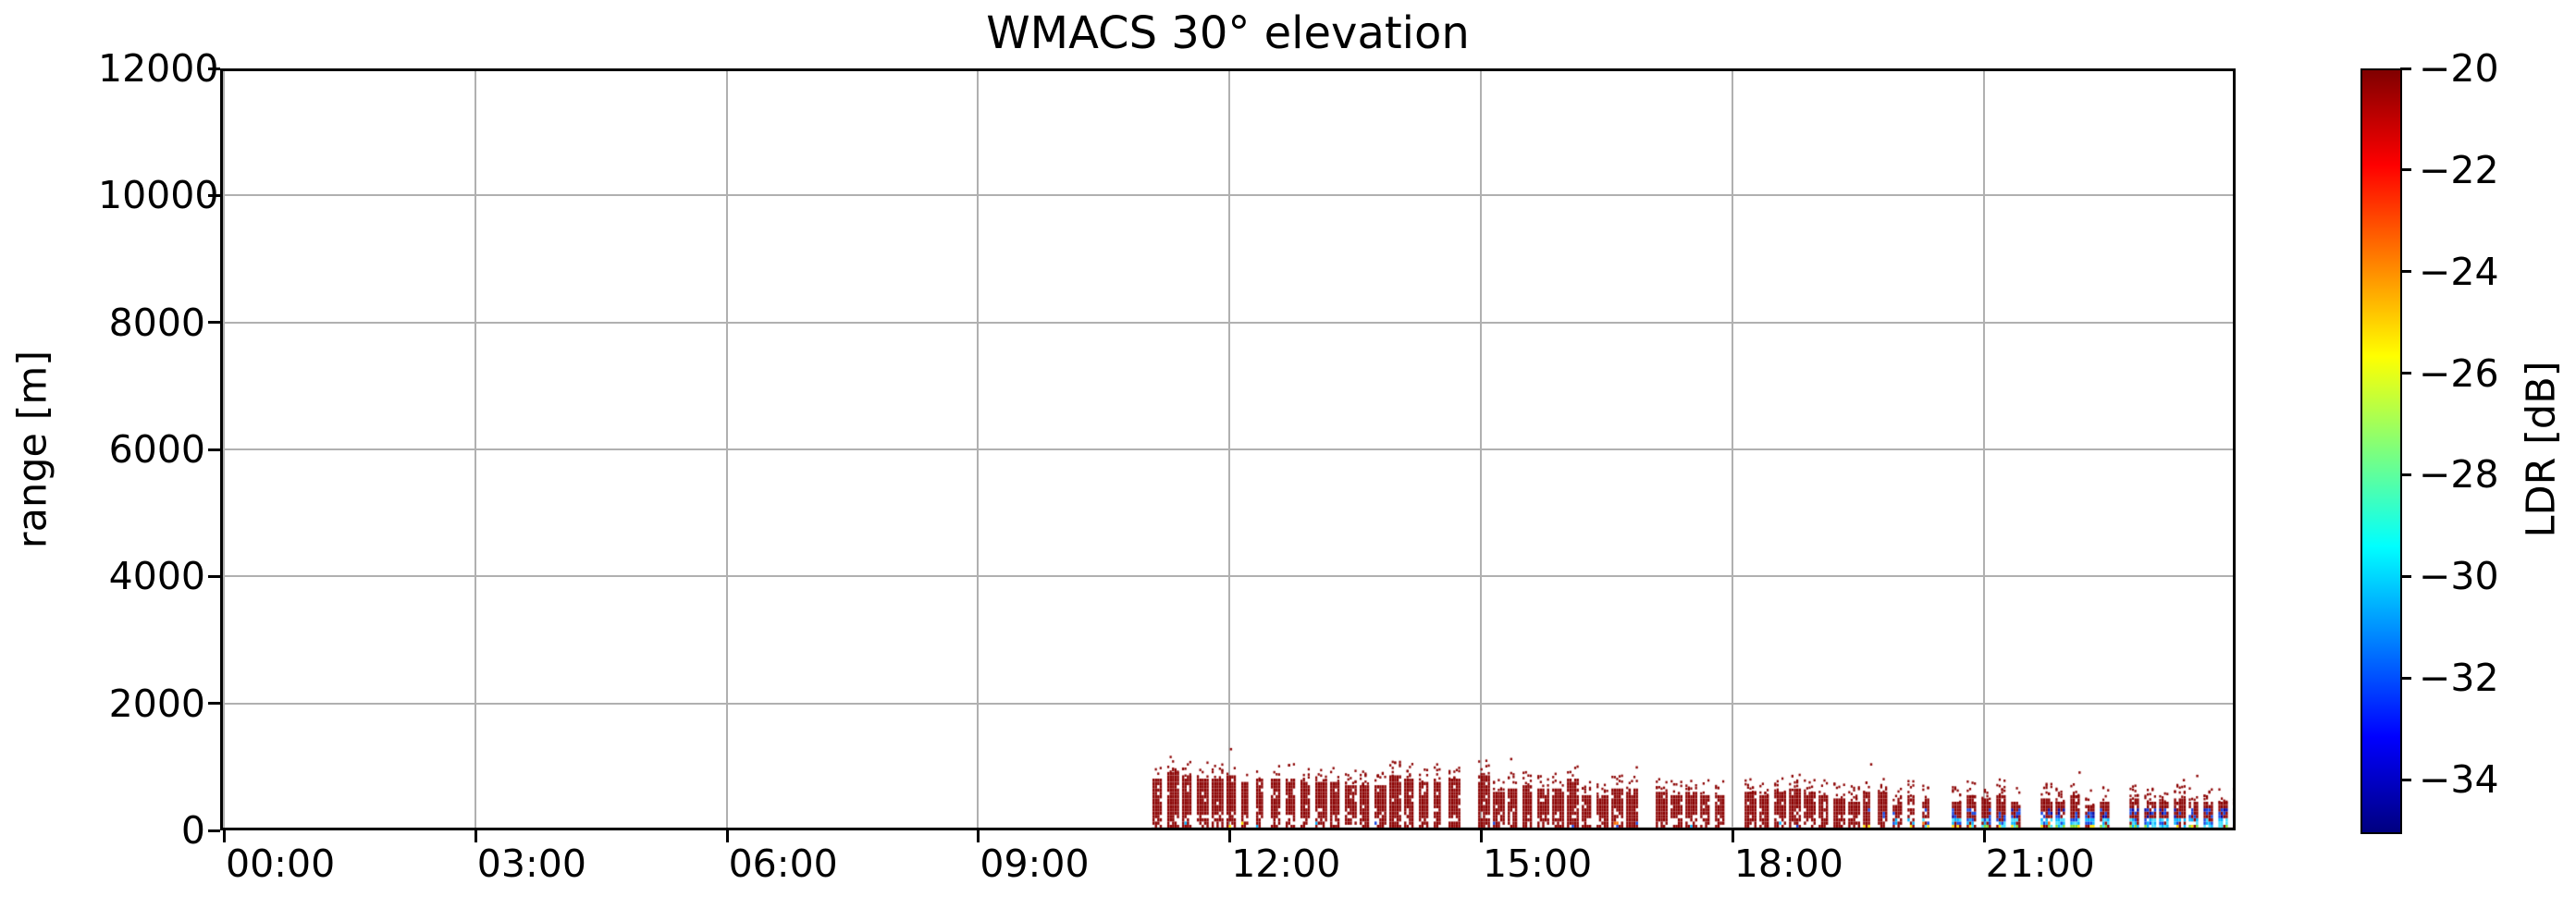 The image size is (2576, 909). What do you see at coordinates (156, 577) in the screenshot?
I see `y-tick-label: 4000` at bounding box center [156, 577].